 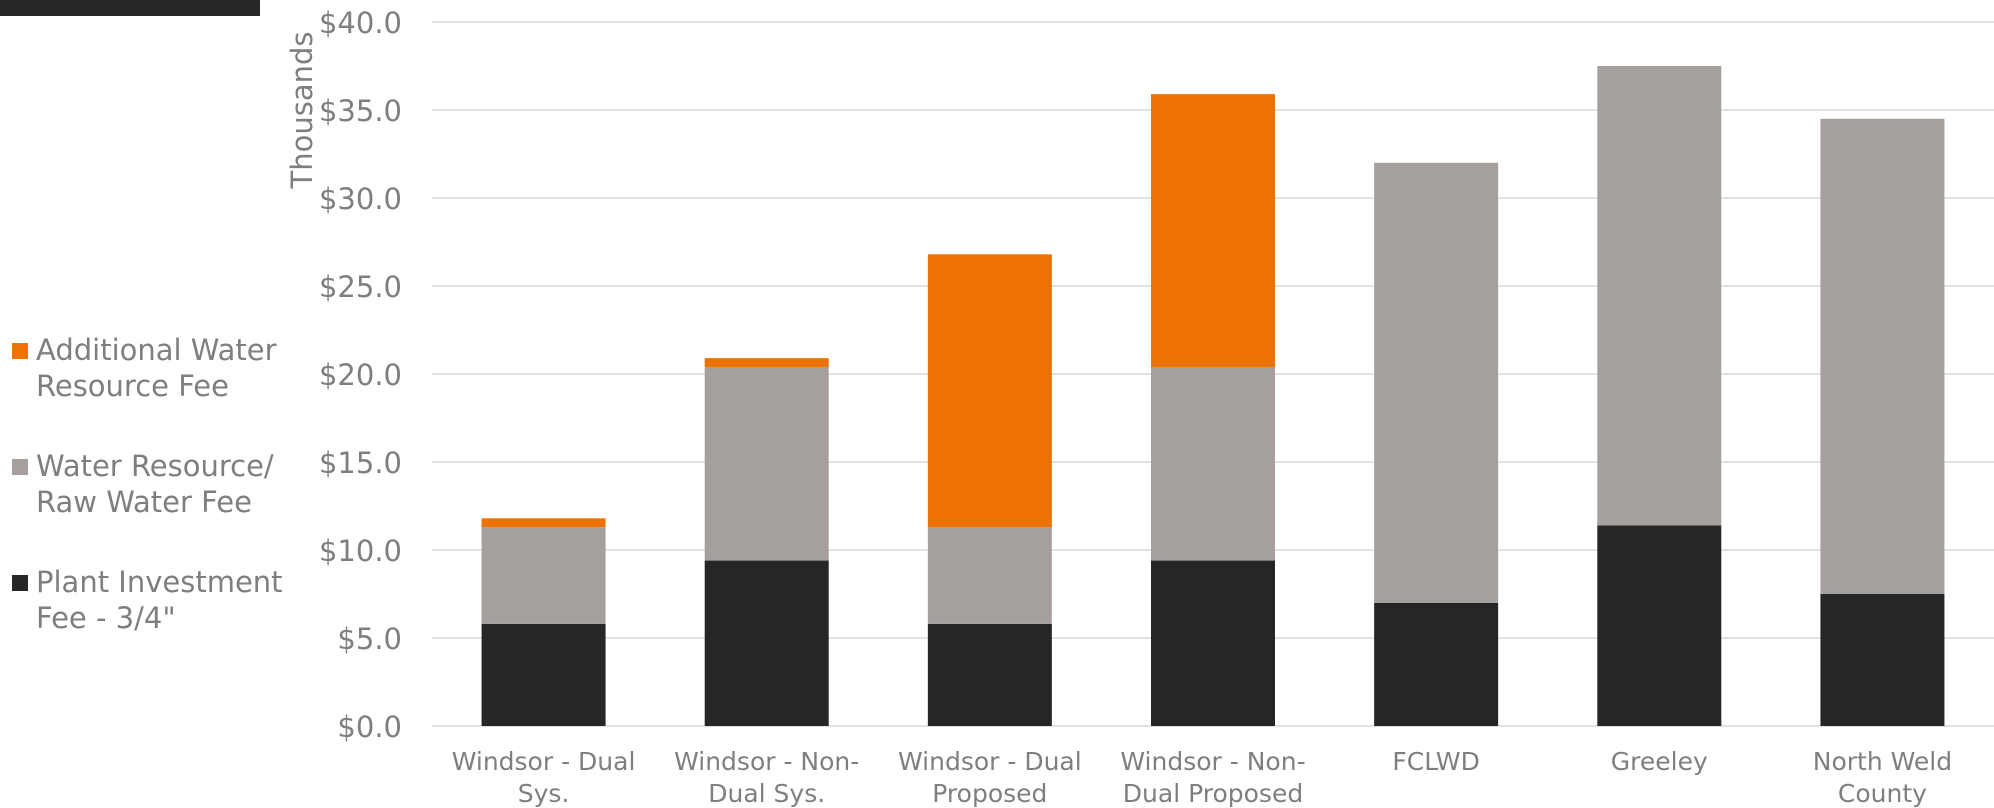 What do you see at coordinates (1882, 793) in the screenshot?
I see `x-tick-label-line: County` at bounding box center [1882, 793].